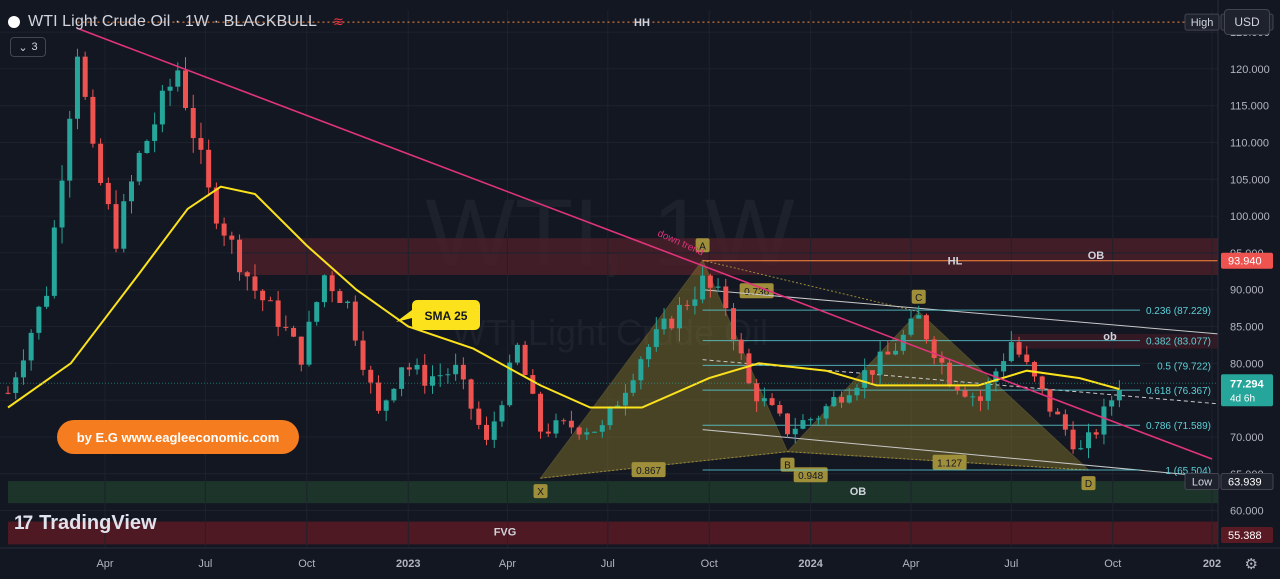 The width and height of the screenshot is (1280, 579). I want to click on sma-label-pointer, so click(404, 316).